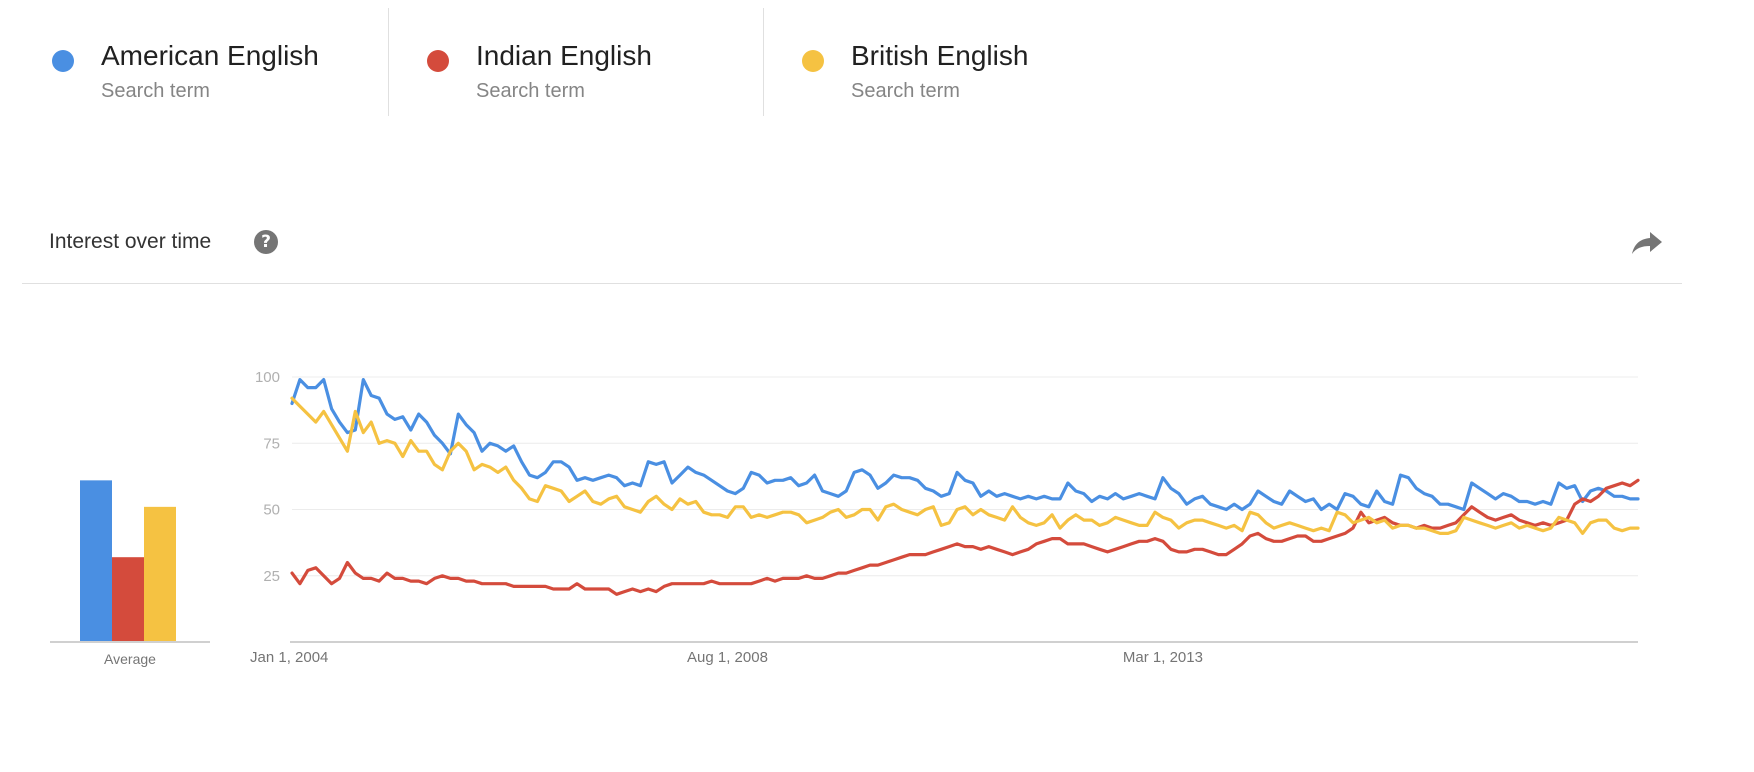 This screenshot has height=772, width=1754. Describe the element at coordinates (130, 659) in the screenshot. I see `average-label: Average` at that location.